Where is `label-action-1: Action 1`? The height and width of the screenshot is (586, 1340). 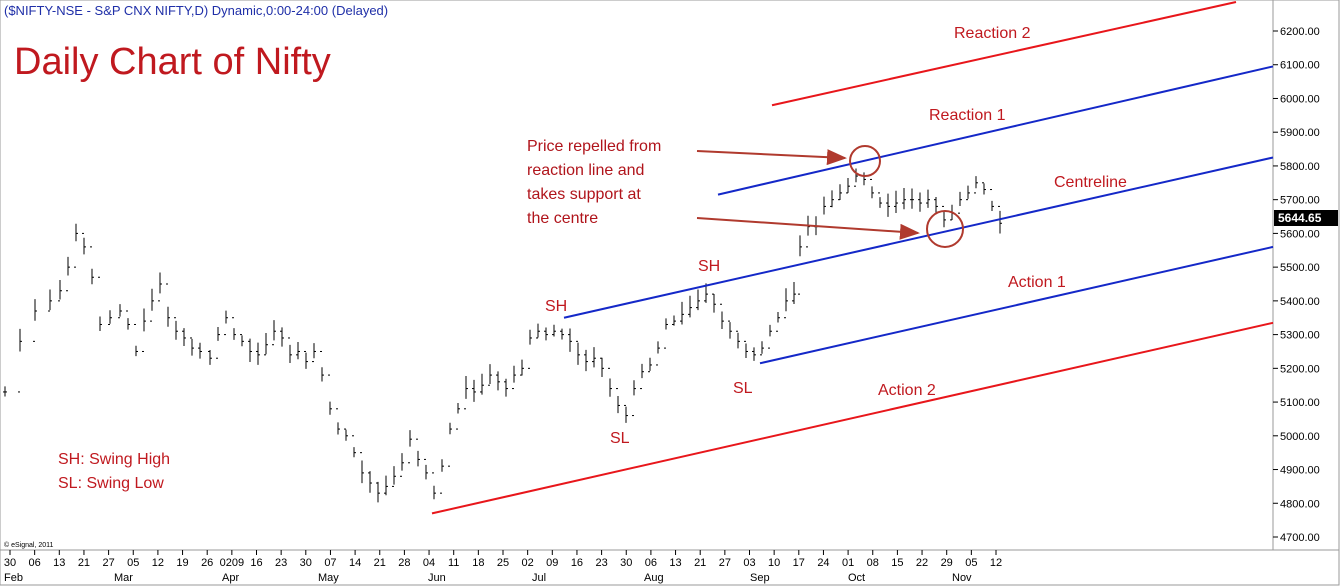
label-action-1: Action 1 is located at coordinates (1037, 282).